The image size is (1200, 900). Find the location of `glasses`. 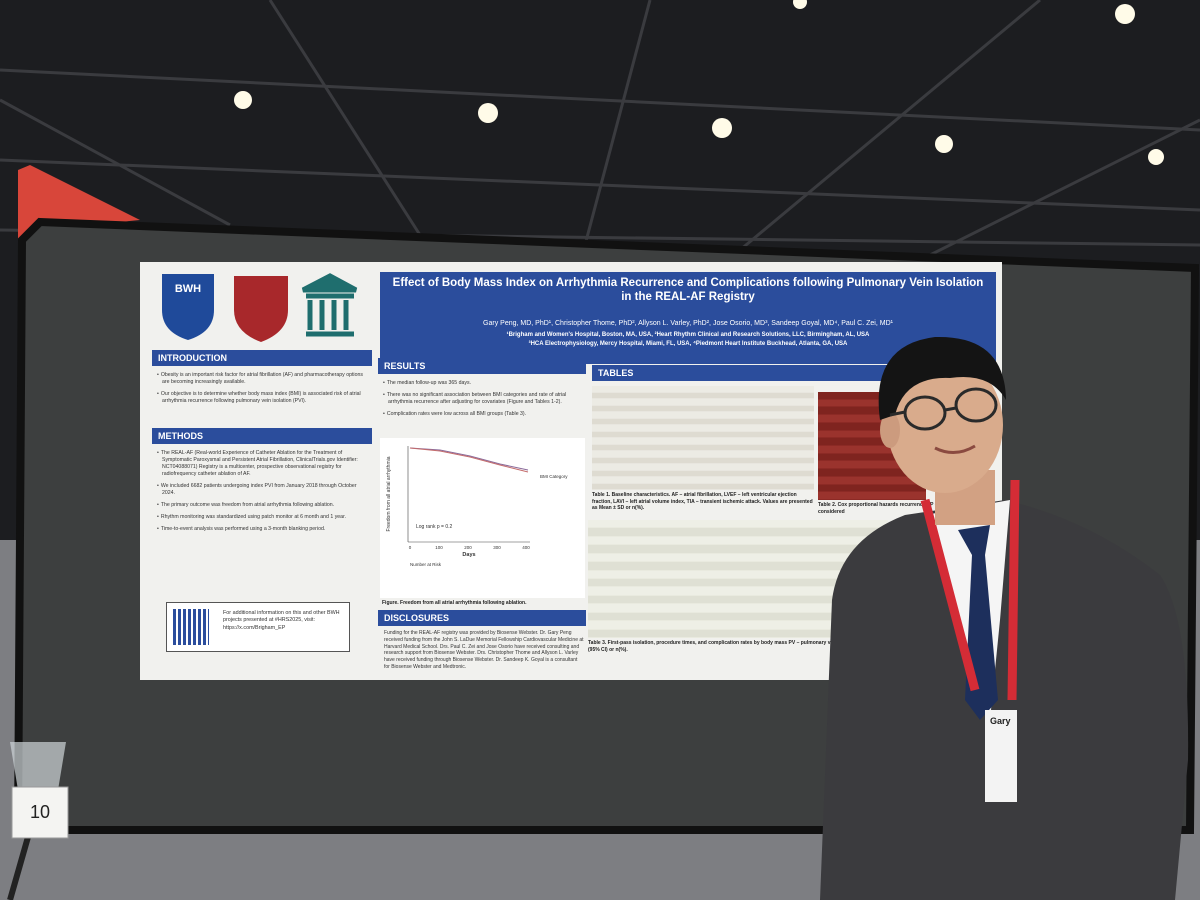

glasses is located at coordinates (943, 409).